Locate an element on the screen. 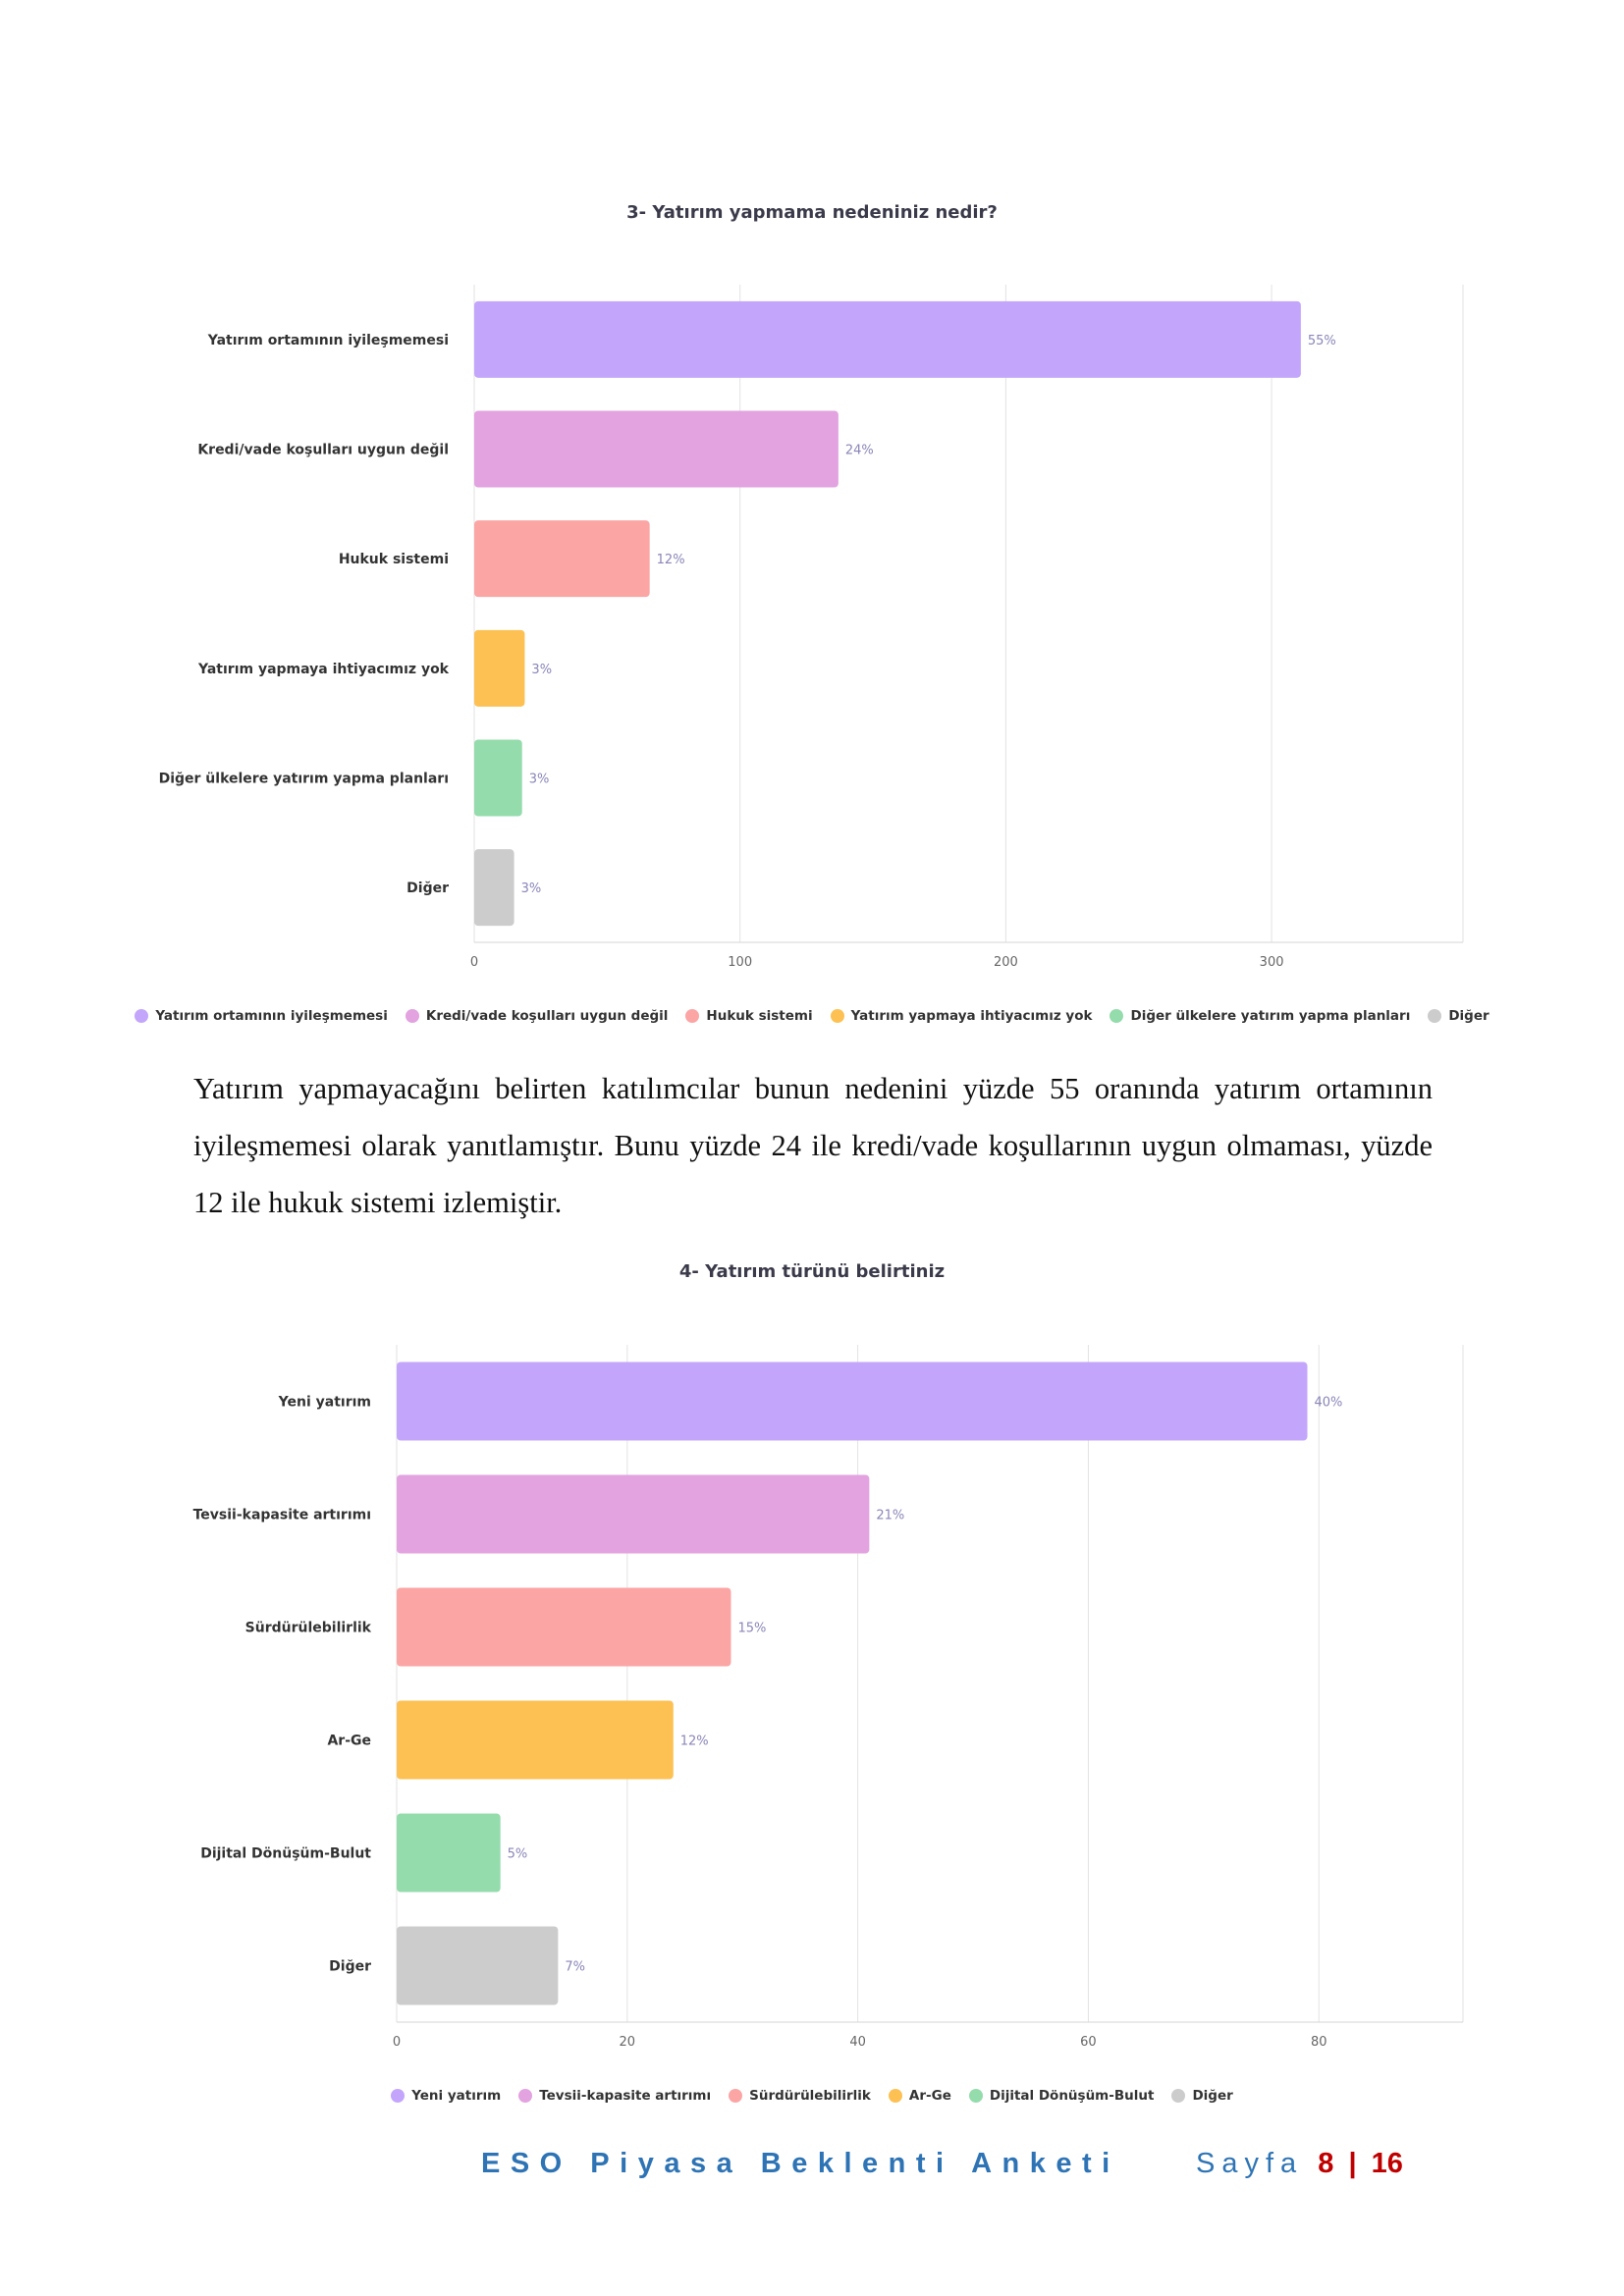 This screenshot has width=1624, height=2296. chart2-legend-item: Dijital Dönüşüm-Bulut is located at coordinates (1061, 2096).